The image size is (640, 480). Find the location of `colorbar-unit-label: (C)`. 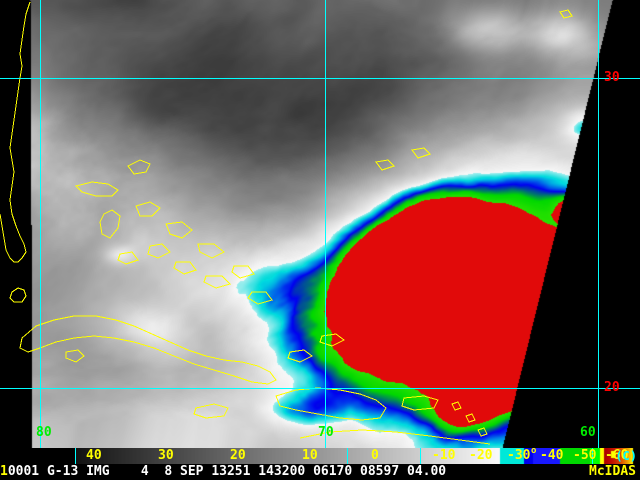

colorbar-unit-label: (C) is located at coordinates (626, 456).